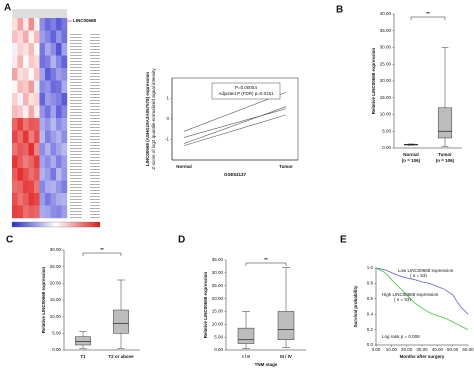 The width and height of the screenshot is (474, 373). Describe the element at coordinates (286, 356) in the screenshot. I see `x-tick-label: III / IV` at that location.